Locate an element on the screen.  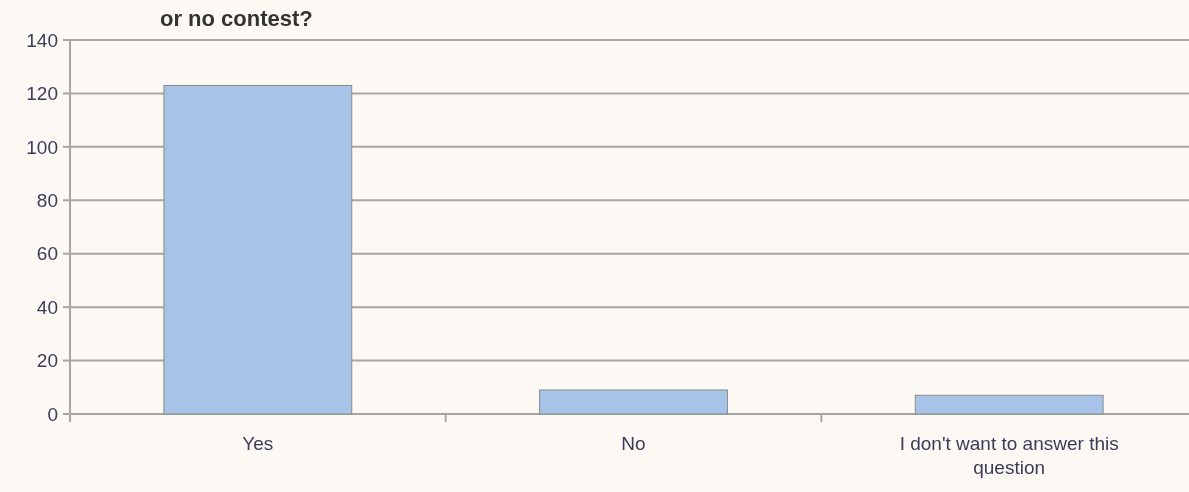
x-tick-label: No is located at coordinates (633, 443).